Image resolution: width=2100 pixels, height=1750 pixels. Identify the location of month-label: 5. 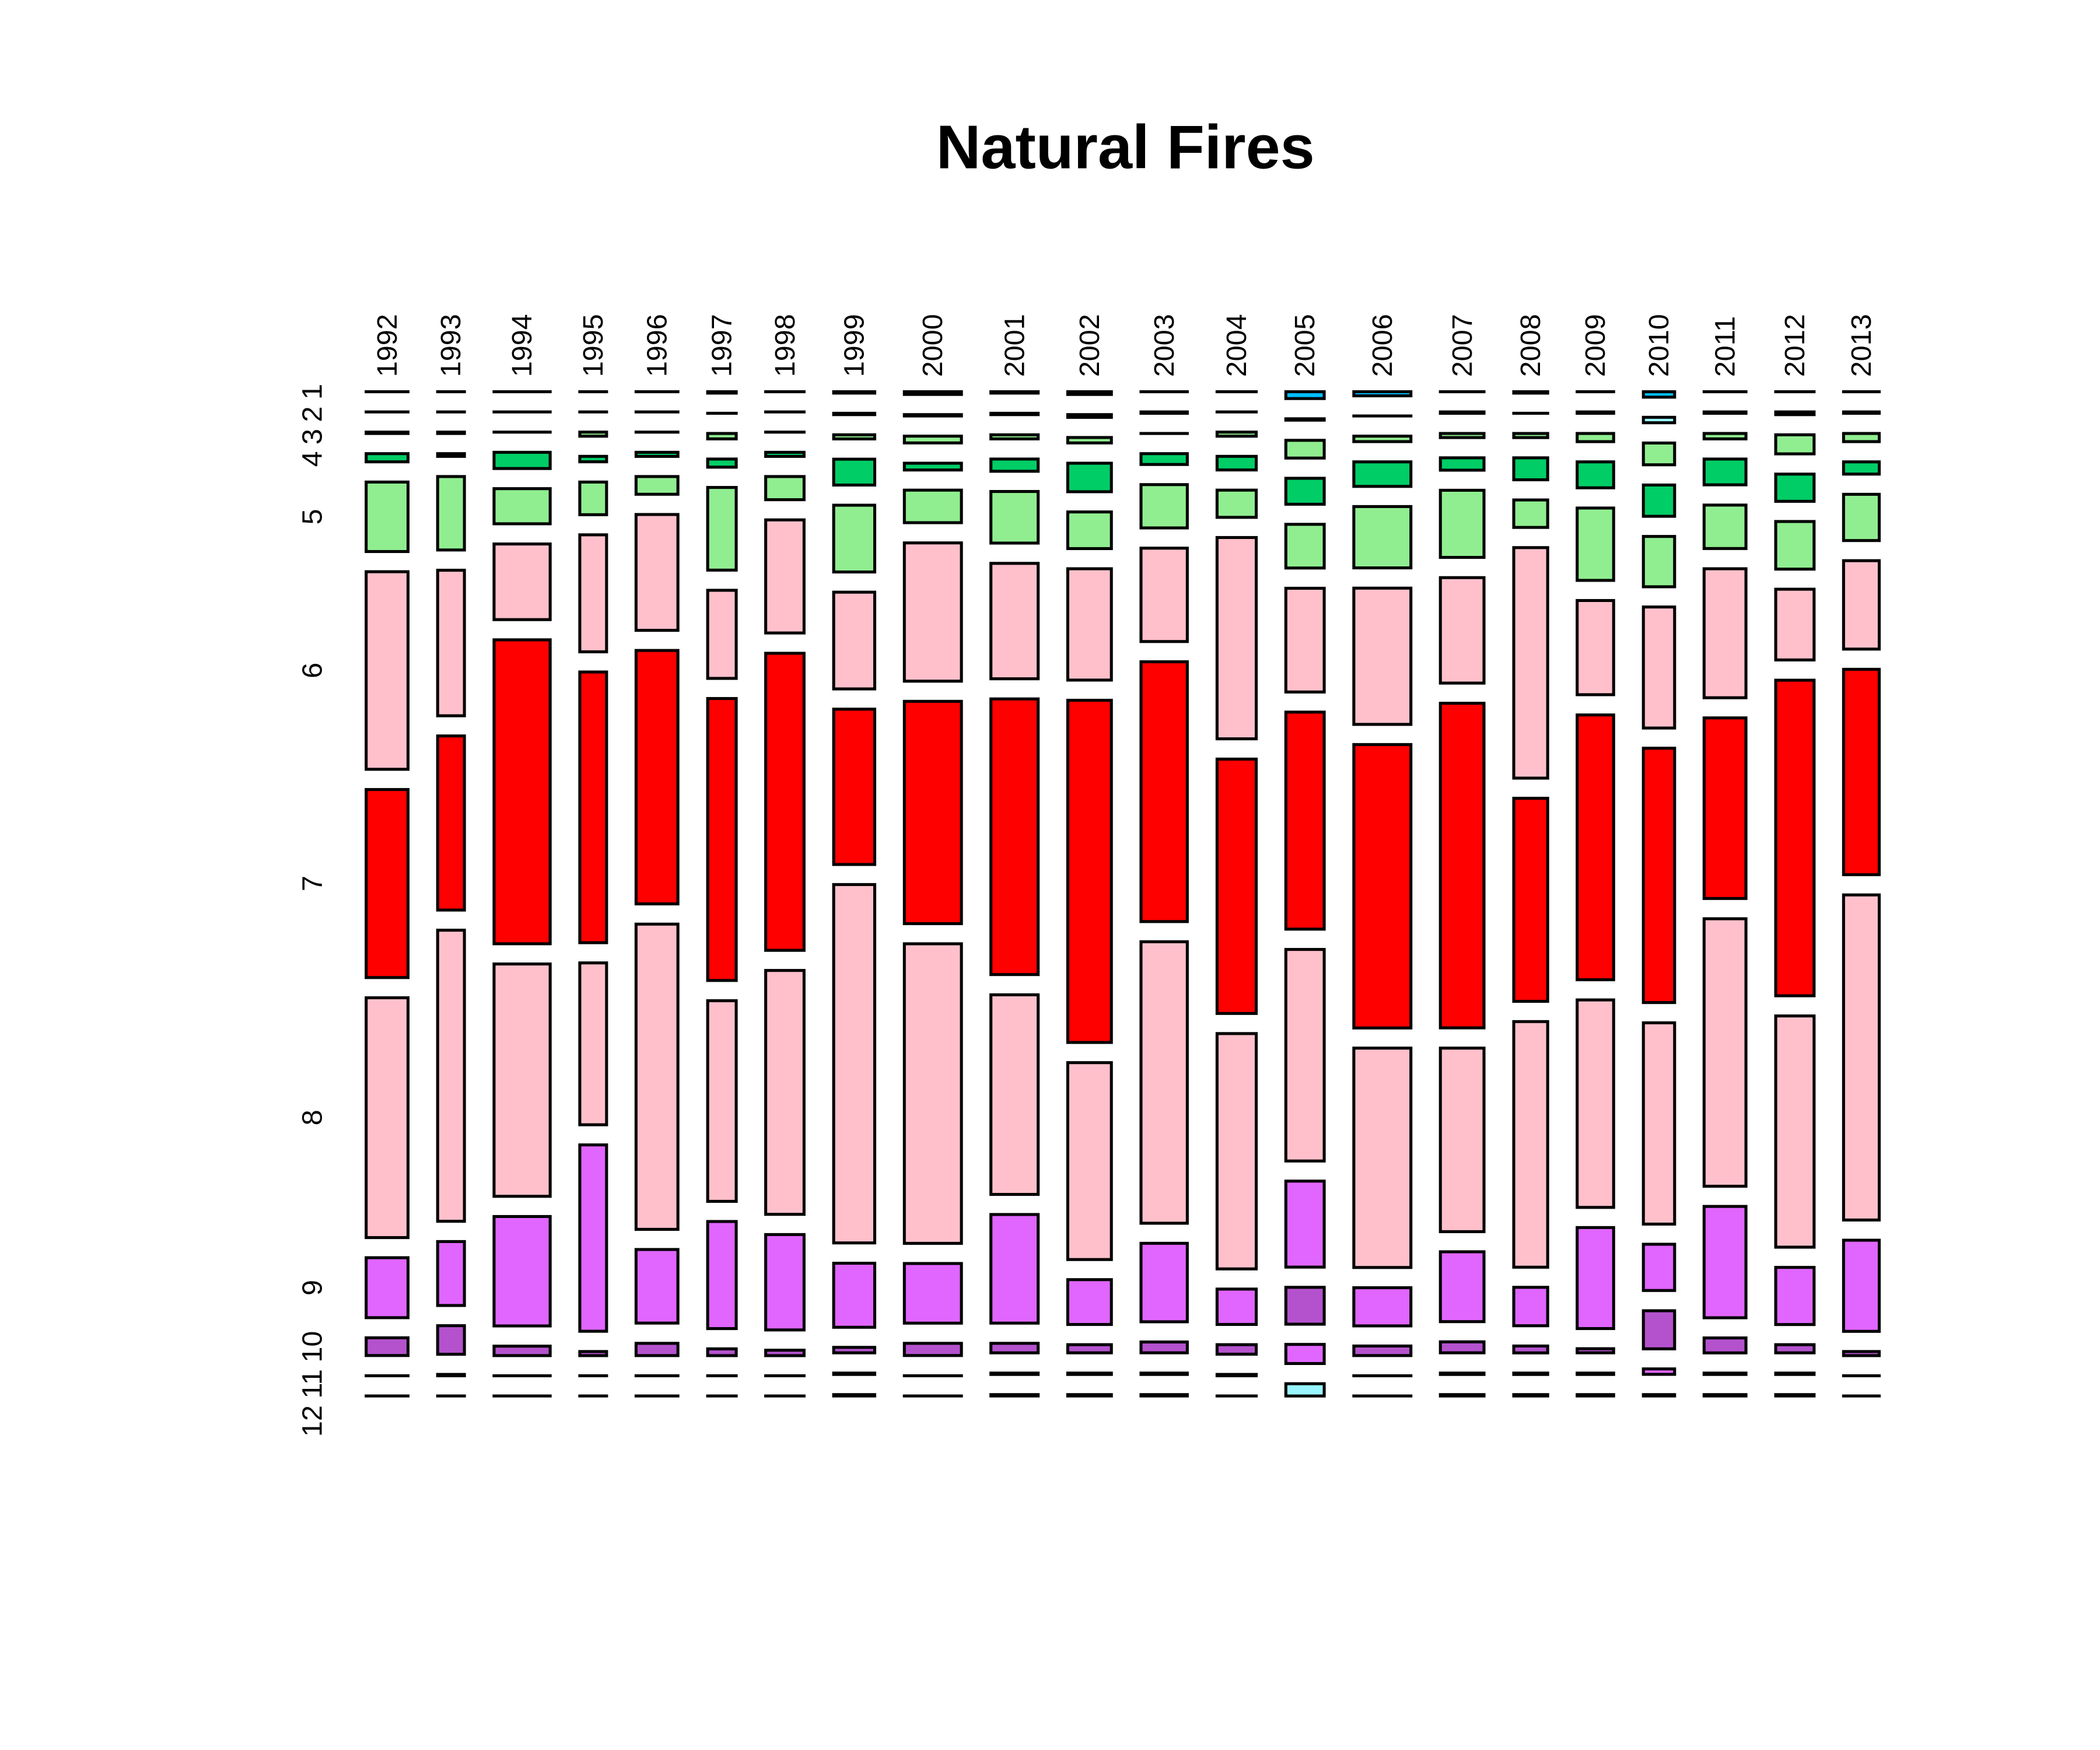
(312, 516).